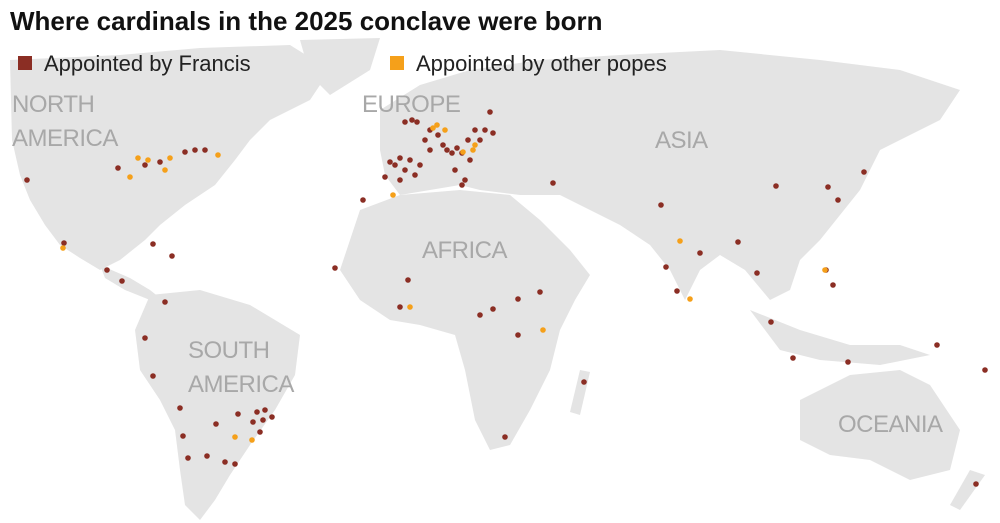 This screenshot has width=1000, height=523. Describe the element at coordinates (580, 392) in the screenshot. I see `madagascar` at that location.